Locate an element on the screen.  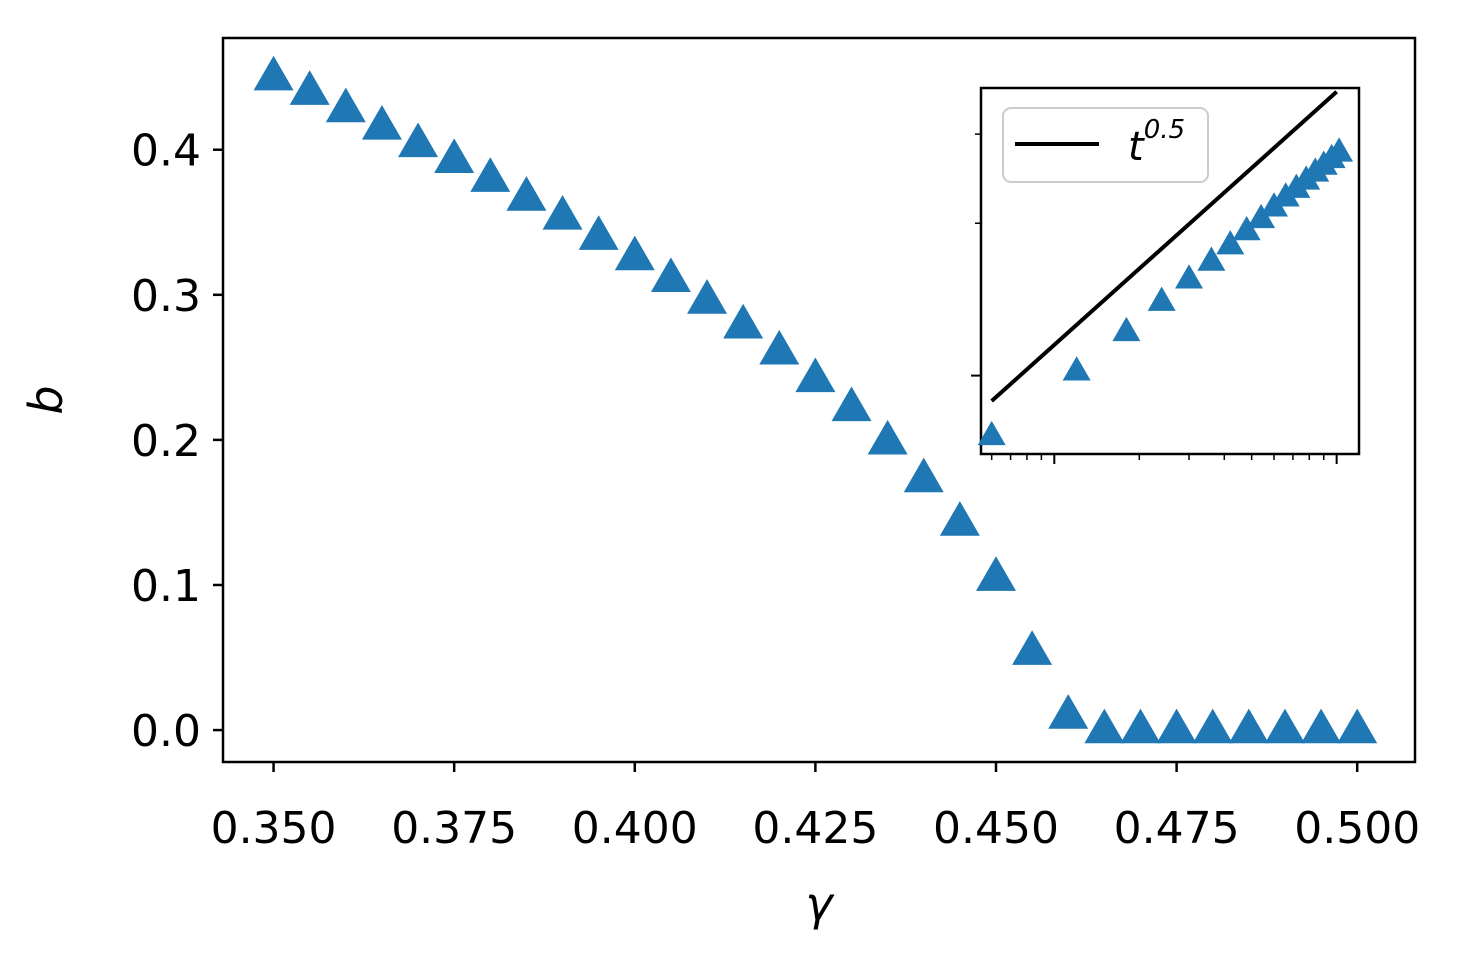
power-law-line is located at coordinates (1164, 246).